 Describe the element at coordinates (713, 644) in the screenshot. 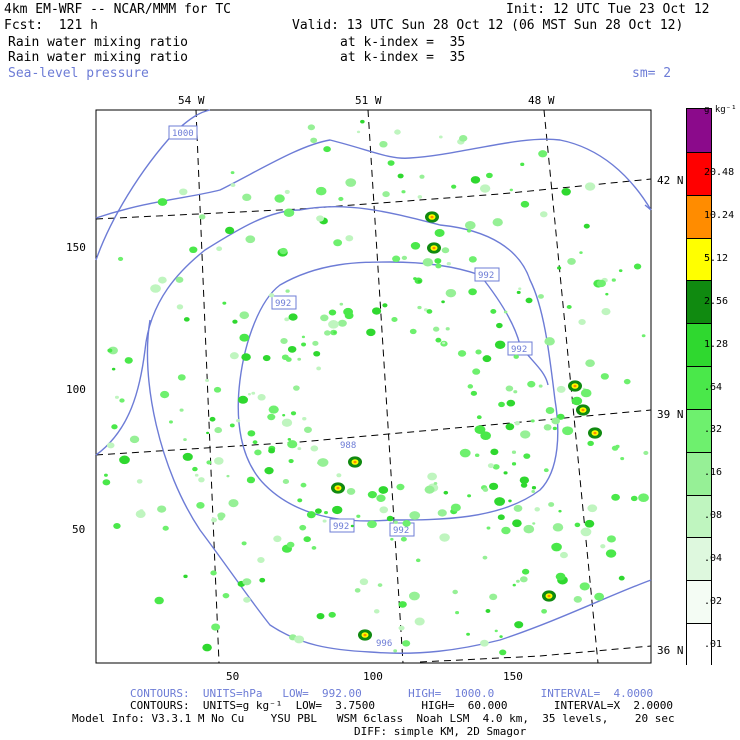

I see `colorbar-label: .01` at that location.